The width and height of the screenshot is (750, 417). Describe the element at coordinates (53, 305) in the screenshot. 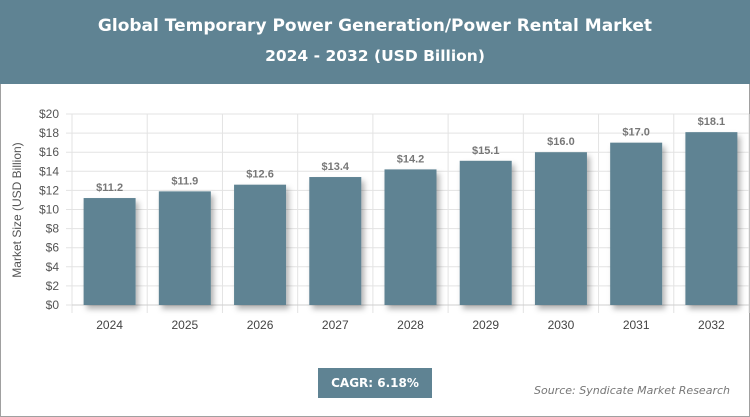

I see `y-tick-label: $0` at that location.